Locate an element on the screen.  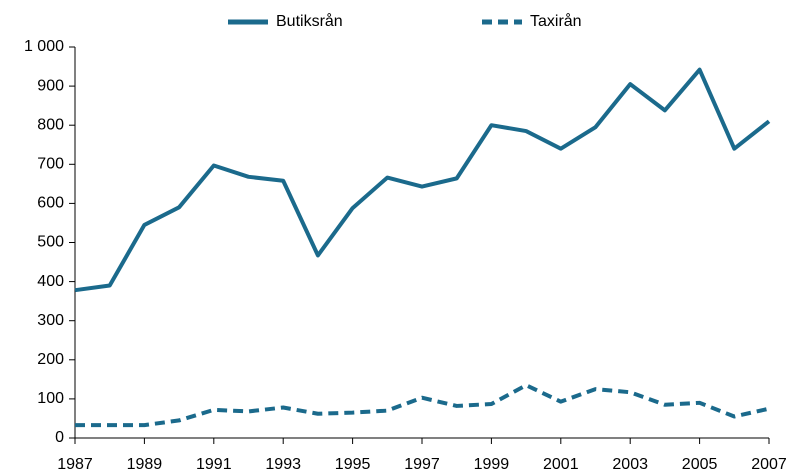
y-tick-label: 500 is located at coordinates (50, 242).